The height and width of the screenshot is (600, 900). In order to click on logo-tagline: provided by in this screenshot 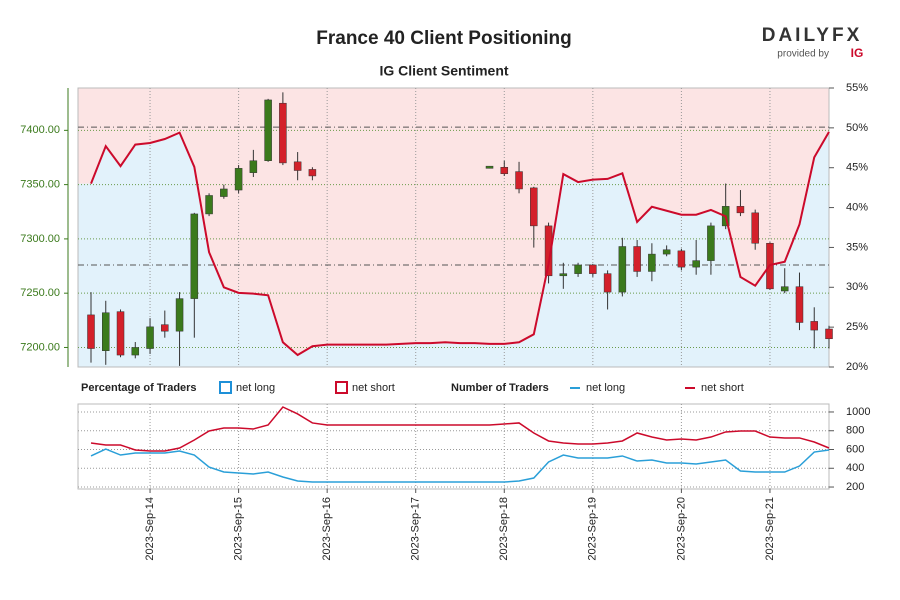, I will do `click(803, 54)`.